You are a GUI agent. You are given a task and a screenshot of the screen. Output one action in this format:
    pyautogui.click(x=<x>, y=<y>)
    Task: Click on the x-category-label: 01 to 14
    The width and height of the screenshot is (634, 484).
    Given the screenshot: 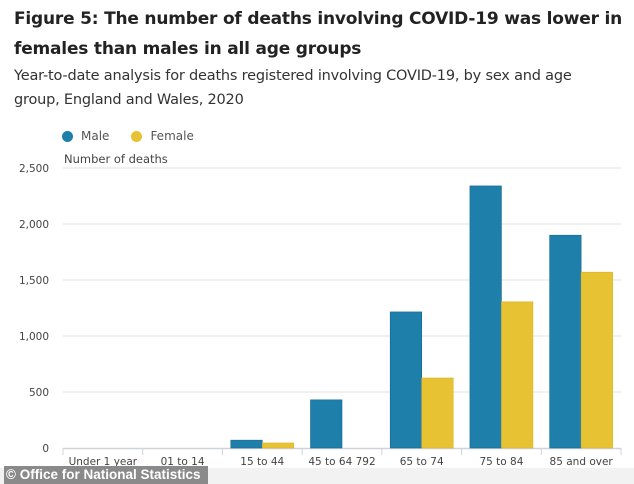 What is the action you would take?
    pyautogui.click(x=183, y=462)
    